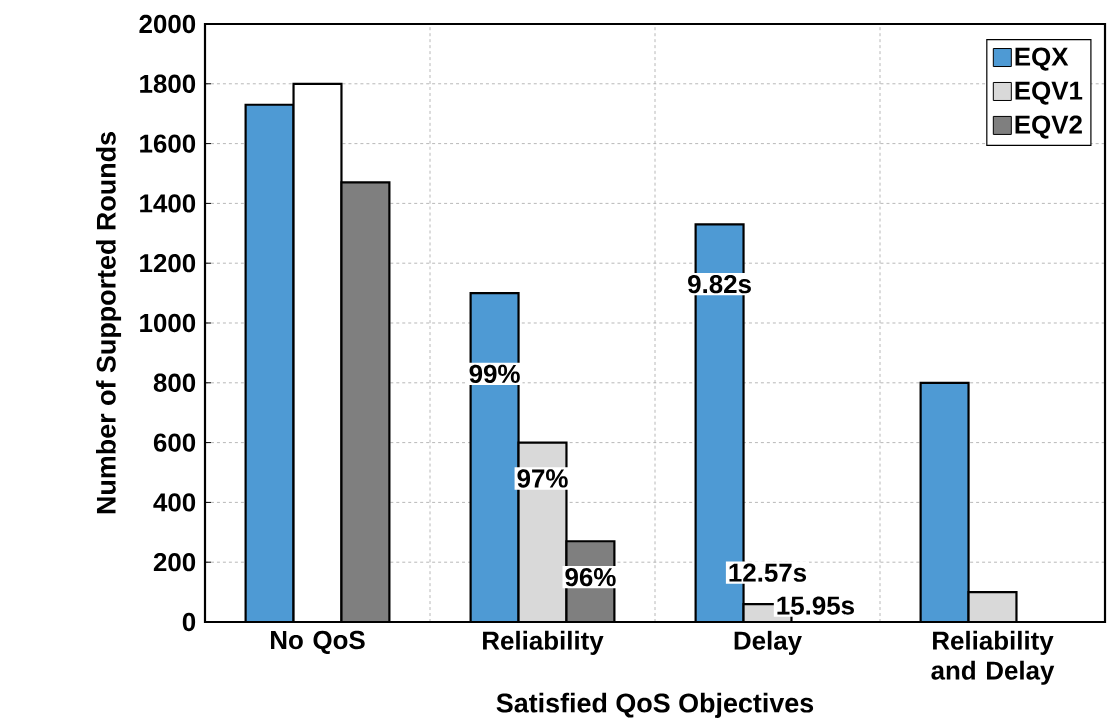  Describe the element at coordinates (993, 657) in the screenshot. I see `x-tick-label: Reliability and Delay` at that location.